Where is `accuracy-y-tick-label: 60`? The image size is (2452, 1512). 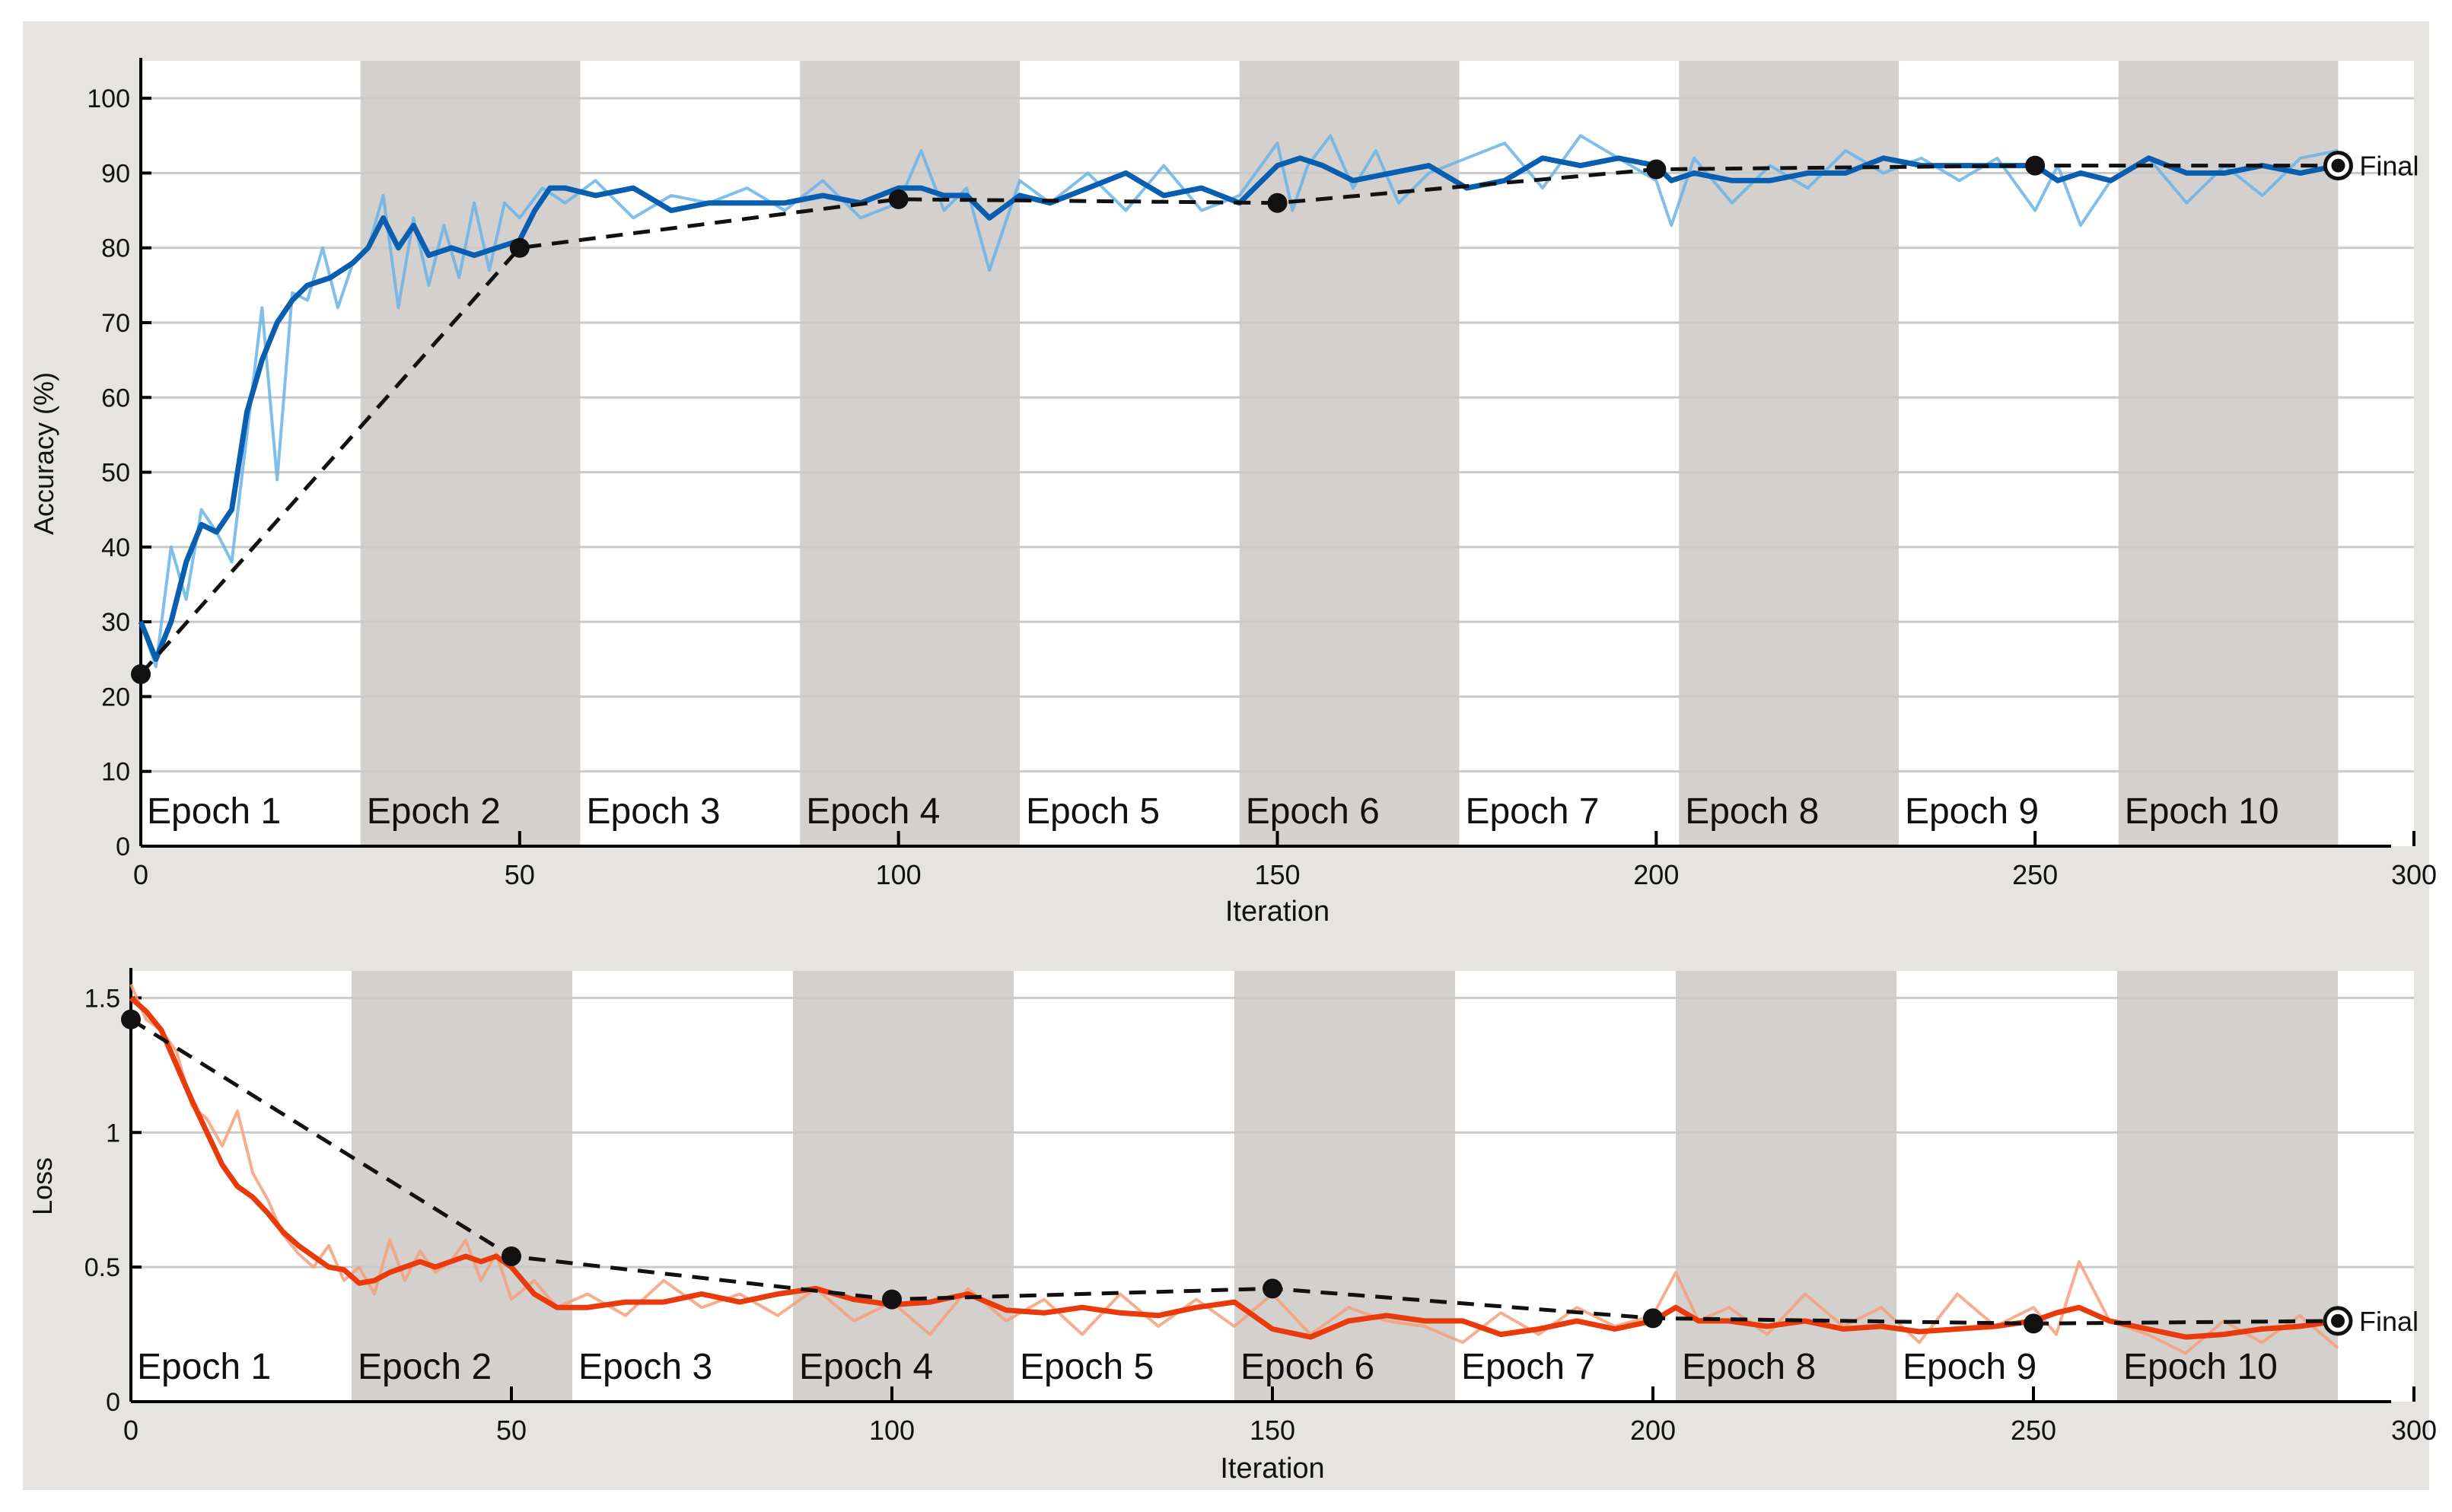
accuracy-y-tick-label: 60 is located at coordinates (115, 398).